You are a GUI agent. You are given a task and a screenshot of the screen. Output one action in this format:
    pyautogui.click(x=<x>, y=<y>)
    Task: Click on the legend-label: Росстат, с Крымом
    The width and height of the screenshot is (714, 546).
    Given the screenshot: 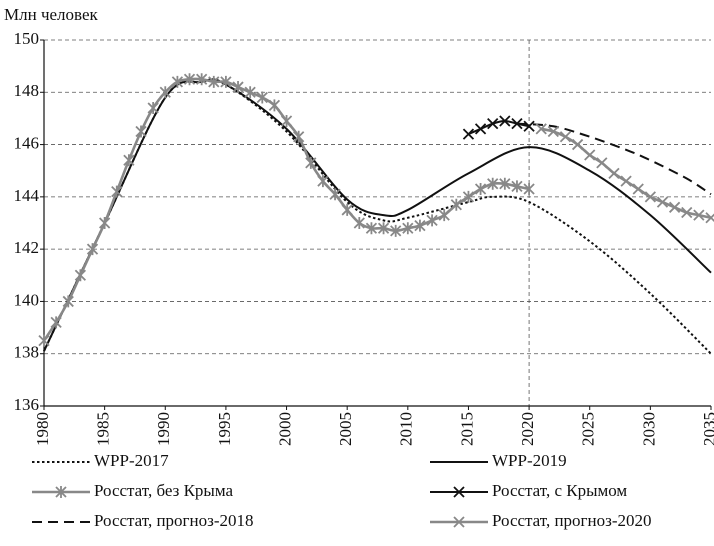 What is the action you would take?
    pyautogui.click(x=559, y=490)
    